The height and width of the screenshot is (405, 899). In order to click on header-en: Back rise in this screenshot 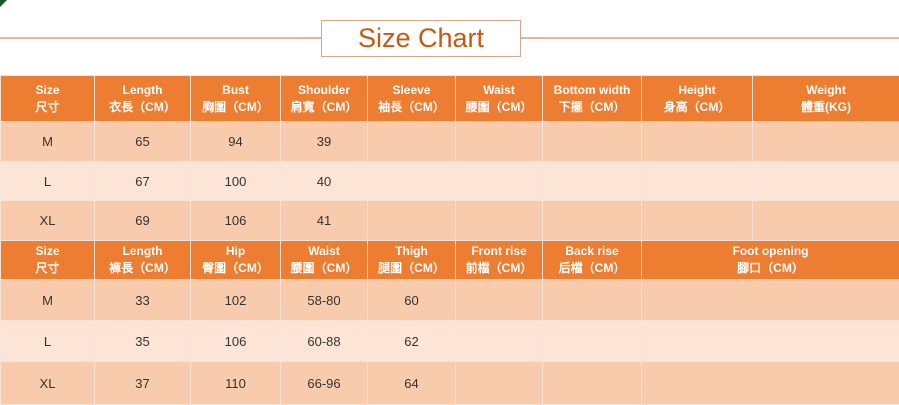, I will do `click(592, 251)`.